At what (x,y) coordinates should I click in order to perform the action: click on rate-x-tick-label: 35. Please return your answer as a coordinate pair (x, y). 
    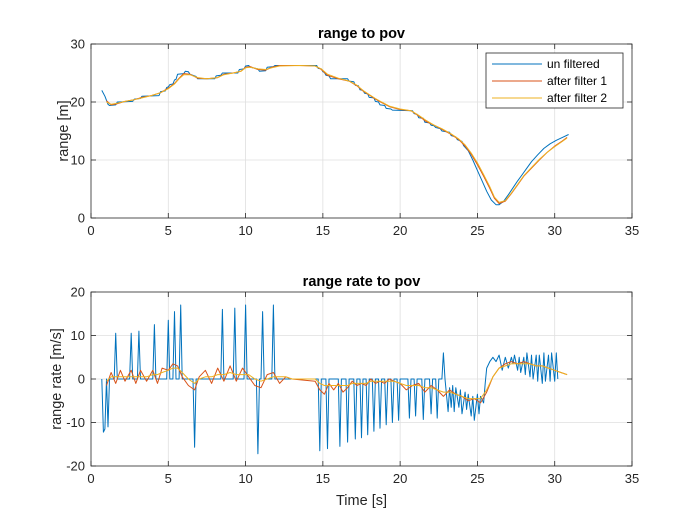
    Looking at the image, I should click on (632, 478).